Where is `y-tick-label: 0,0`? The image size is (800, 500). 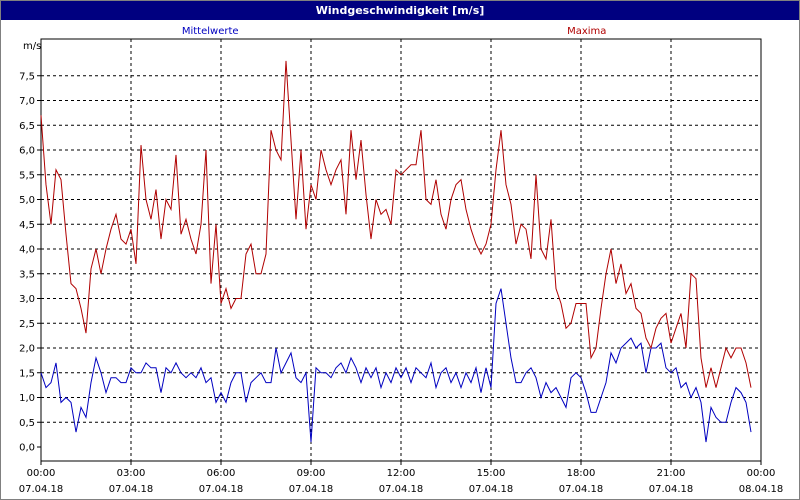 y-tick-label: 0,0 is located at coordinates (27, 448).